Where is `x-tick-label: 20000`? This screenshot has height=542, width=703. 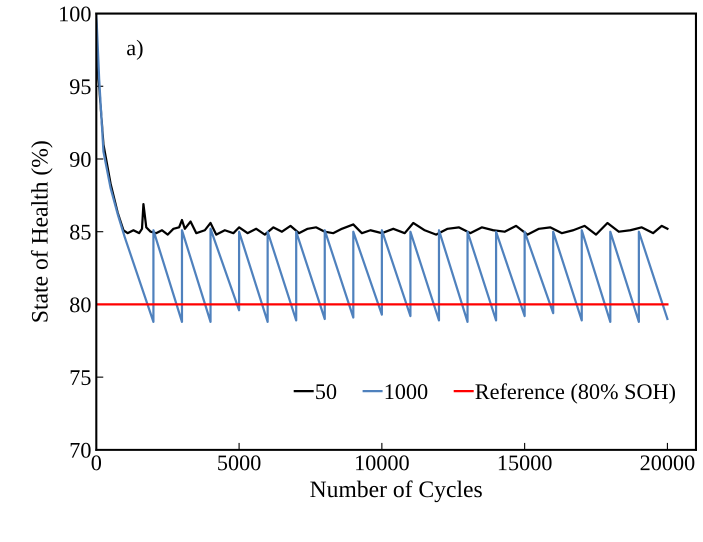
x-tick-label: 20000 is located at coordinates (667, 462).